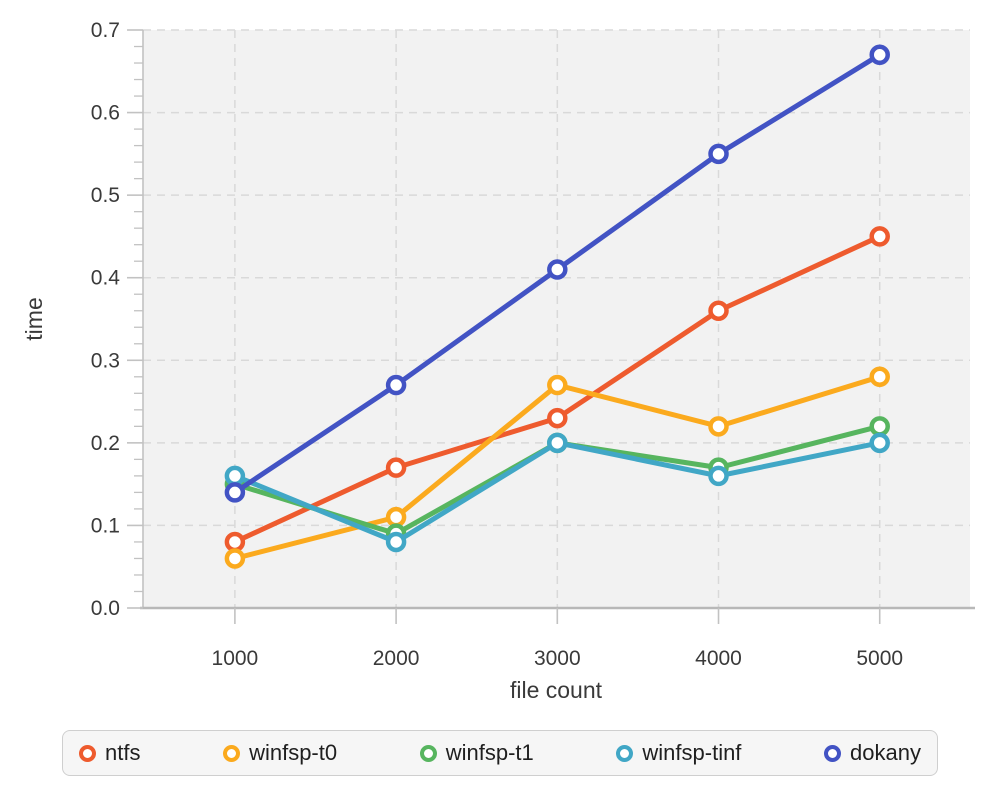 The image size is (1000, 800). What do you see at coordinates (106, 278) in the screenshot?
I see `y-tick-label: 0.4` at bounding box center [106, 278].